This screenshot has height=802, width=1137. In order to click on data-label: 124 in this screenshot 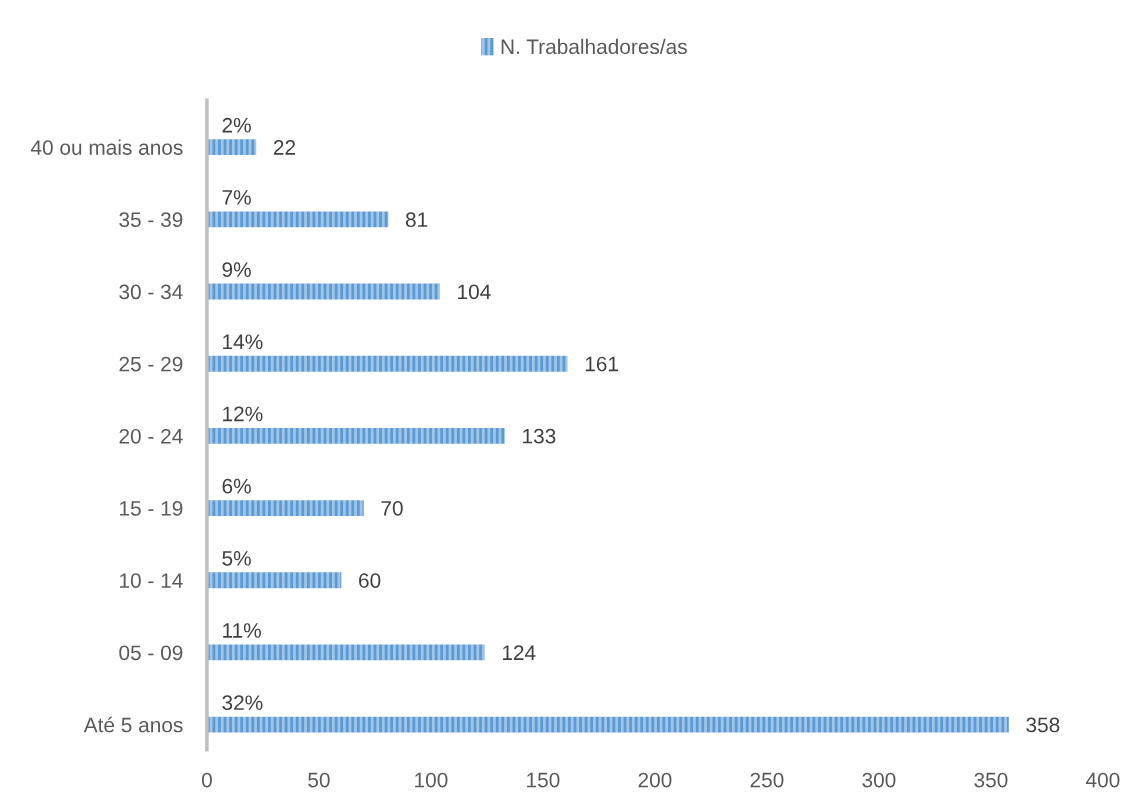, I will do `click(519, 652)`.